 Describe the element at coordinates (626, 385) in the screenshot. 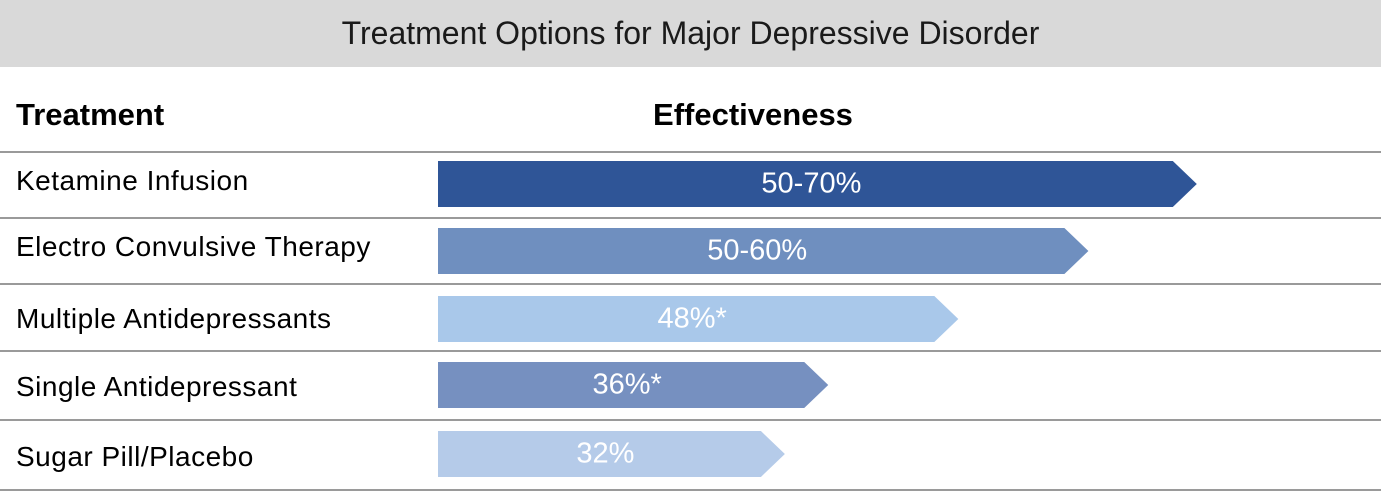

I see `bar-value-label: 36%*` at that location.